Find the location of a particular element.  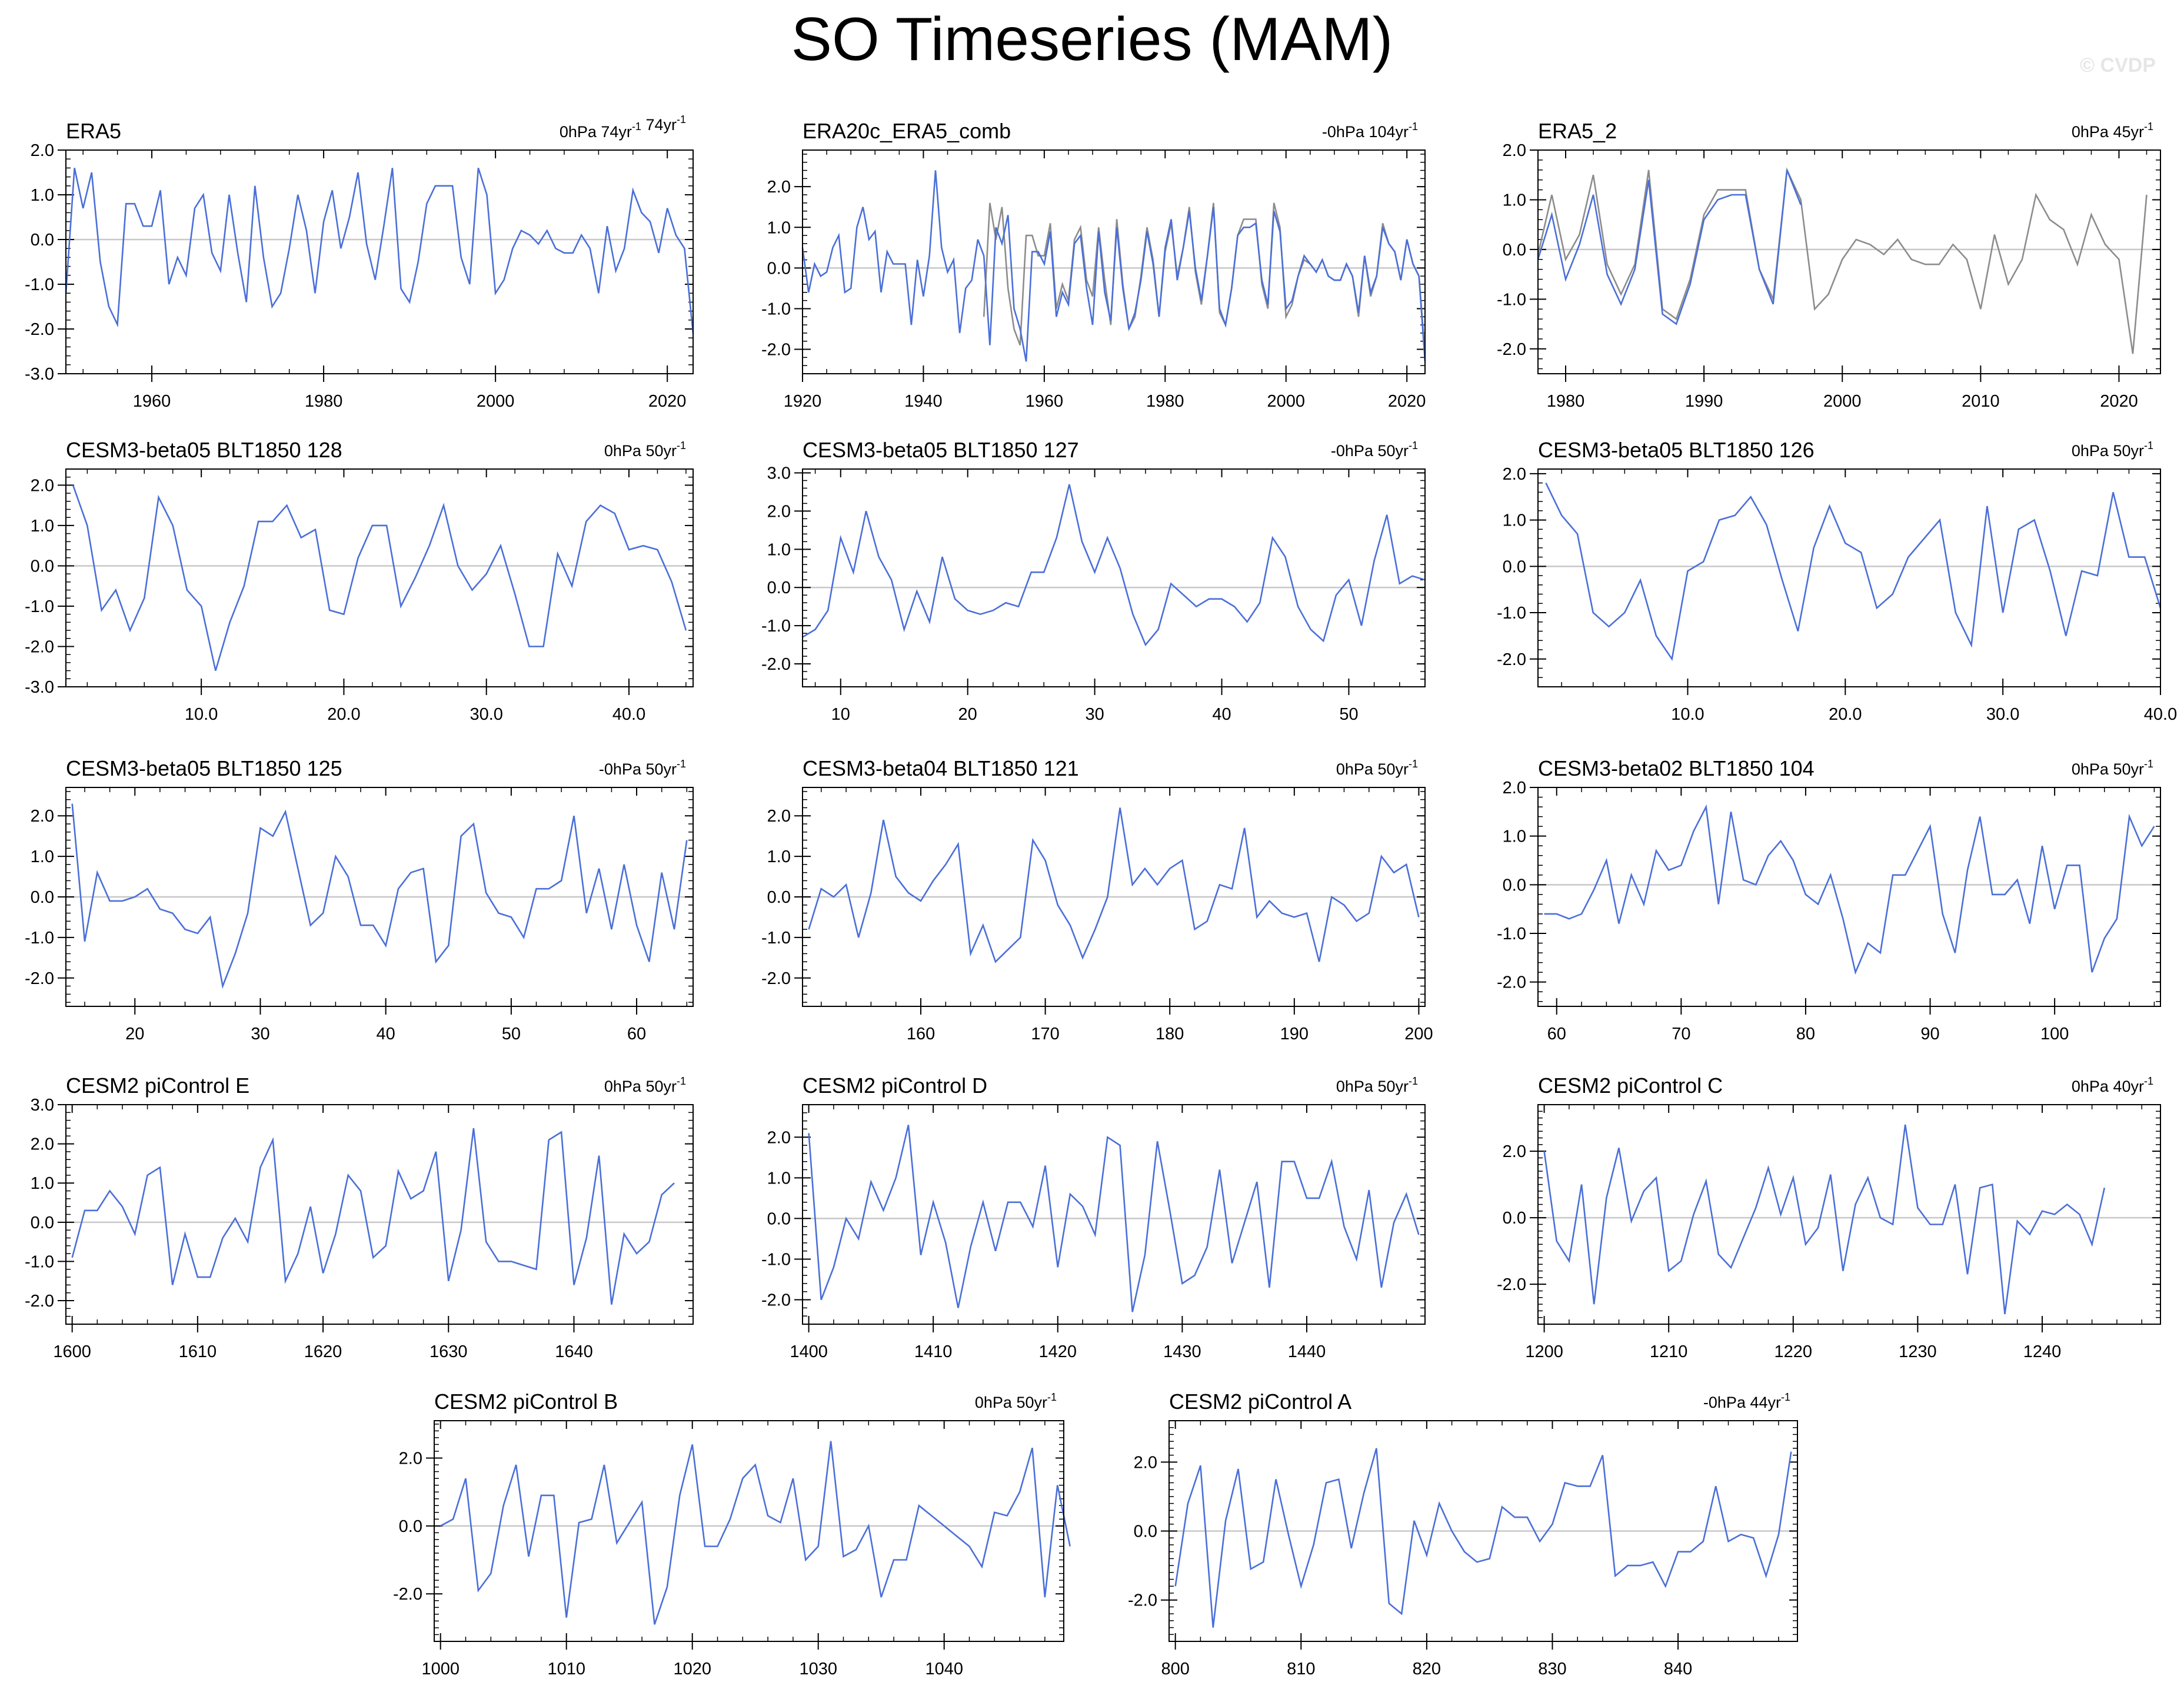

x-tick-label: 1920 is located at coordinates (803, 401).